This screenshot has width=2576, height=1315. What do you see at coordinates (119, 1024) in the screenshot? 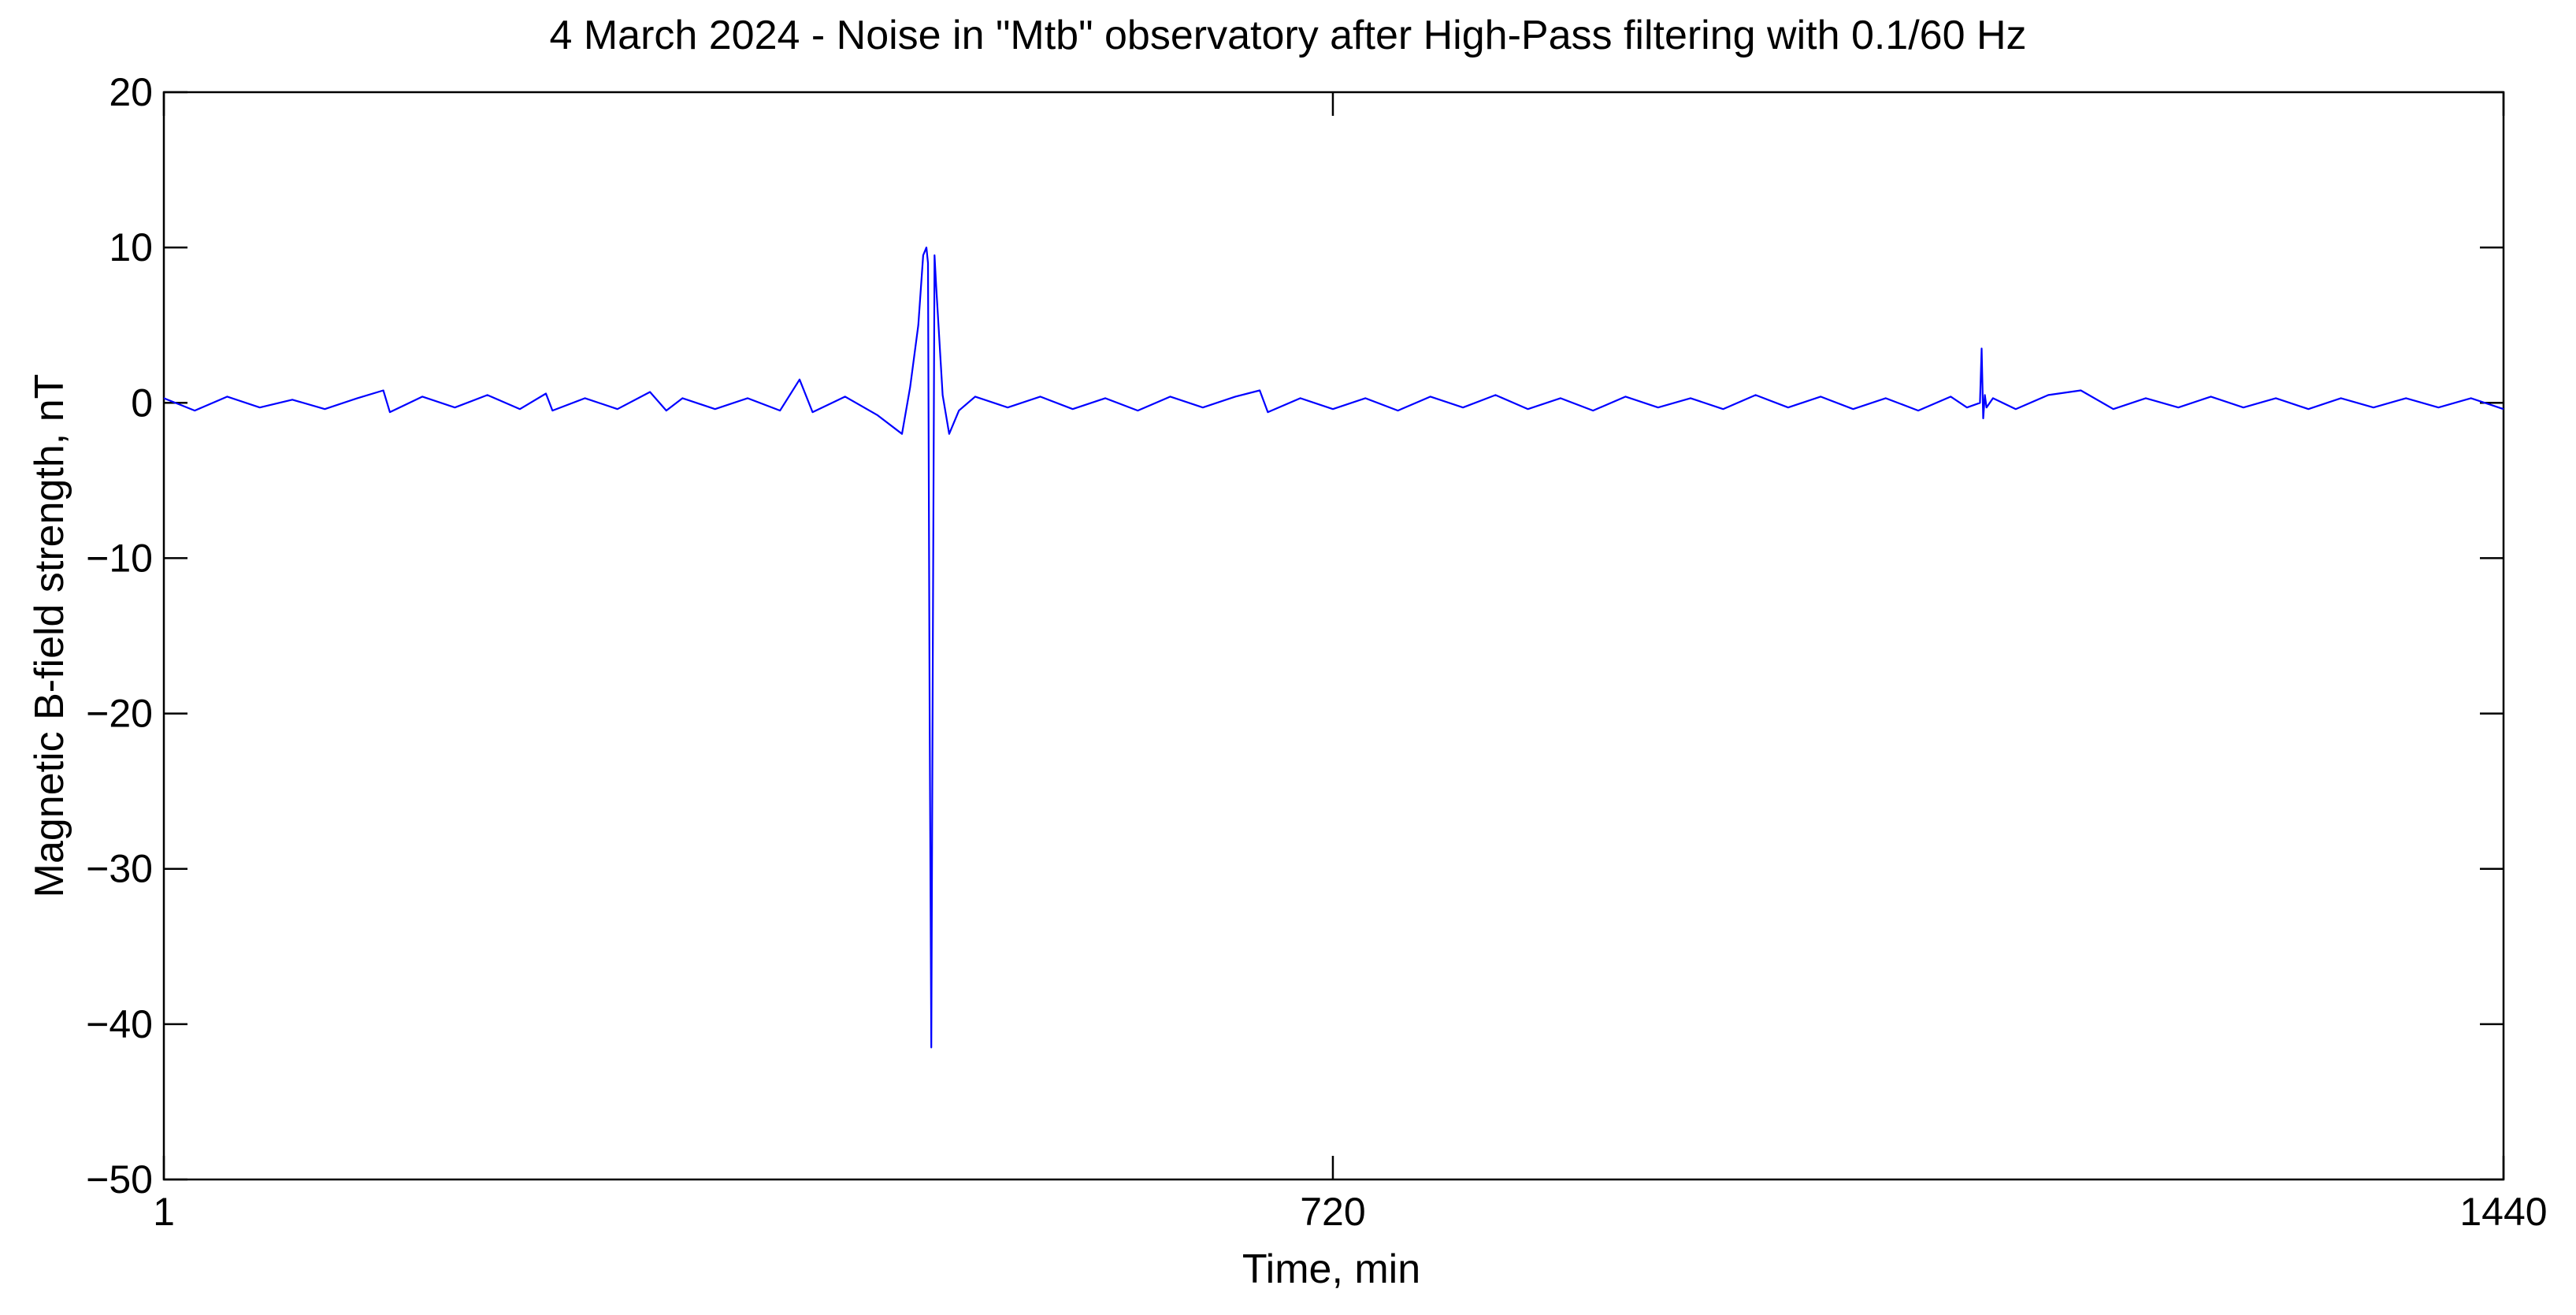
I see `y-tick-label: −40` at bounding box center [119, 1024].